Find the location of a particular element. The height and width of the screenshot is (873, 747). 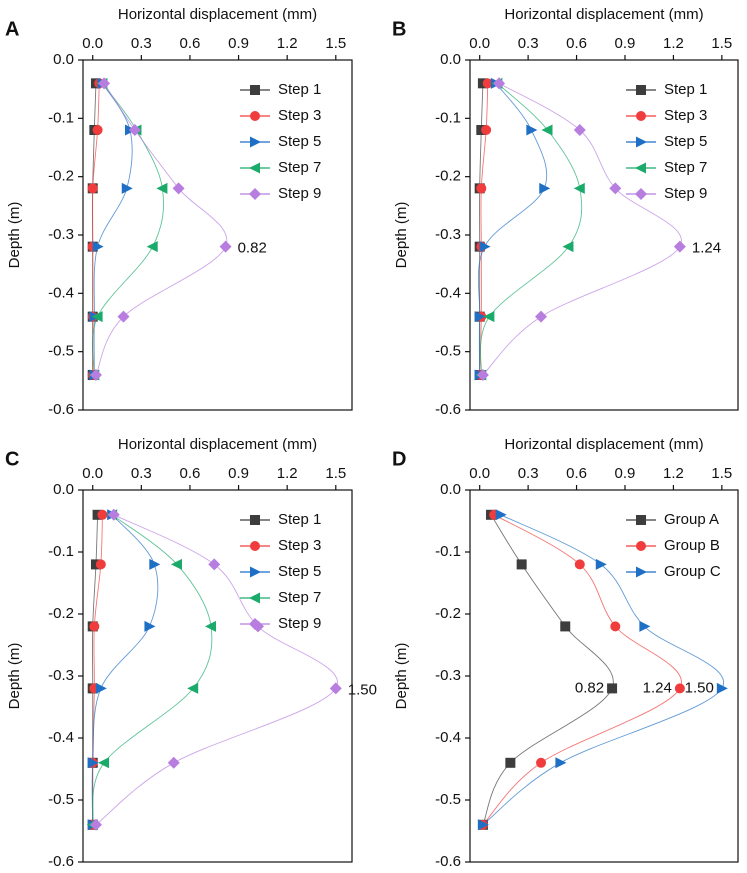

legend-label: Step 5 is located at coordinates (299, 141).